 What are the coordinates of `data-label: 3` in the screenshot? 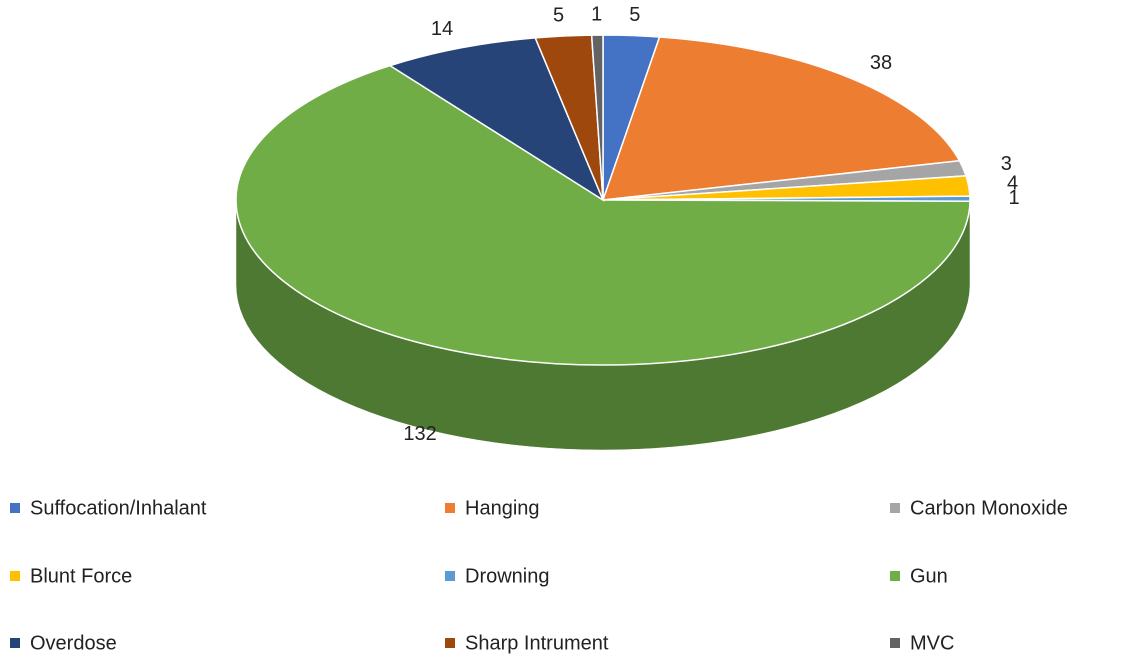 It's located at (1006, 164).